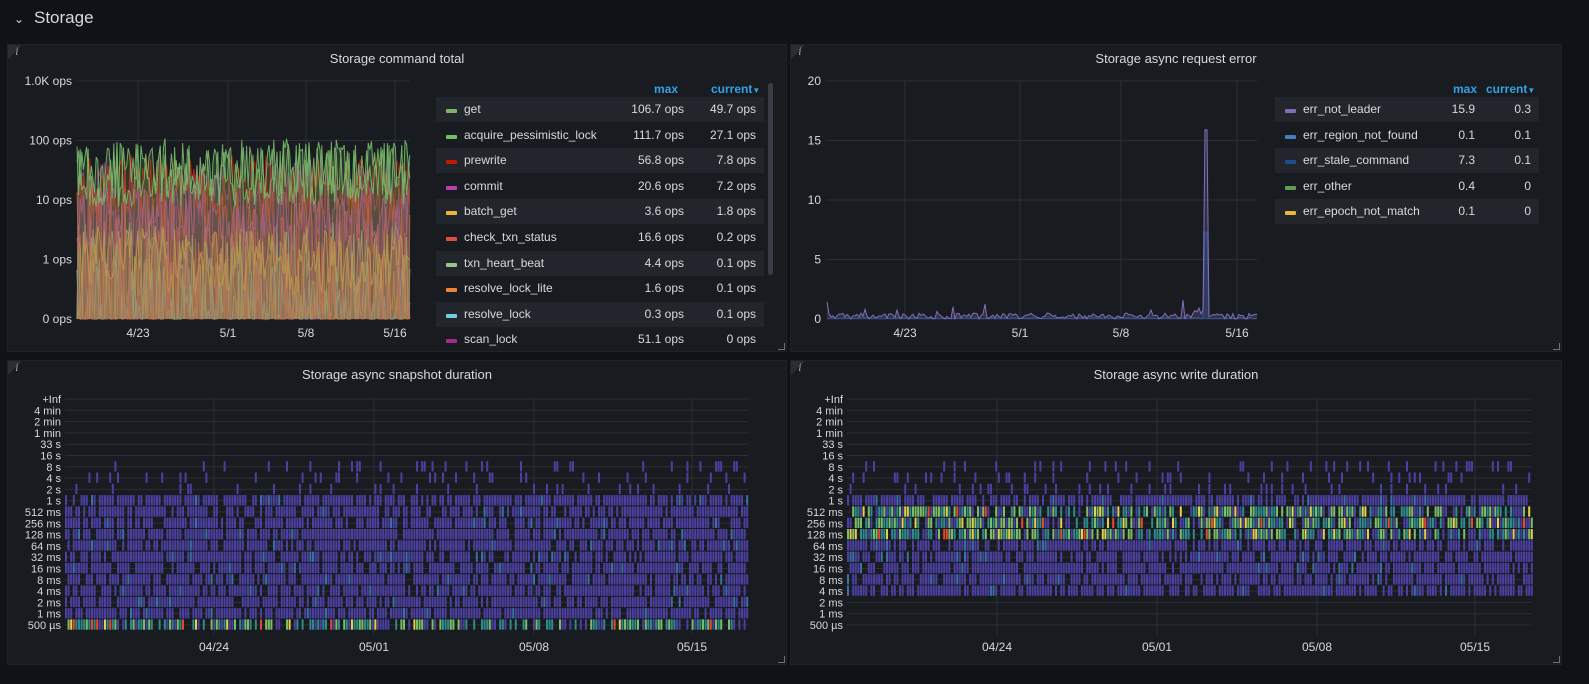 The height and width of the screenshot is (684, 1589). What do you see at coordinates (64, 17) in the screenshot?
I see `row-title: Storage` at bounding box center [64, 17].